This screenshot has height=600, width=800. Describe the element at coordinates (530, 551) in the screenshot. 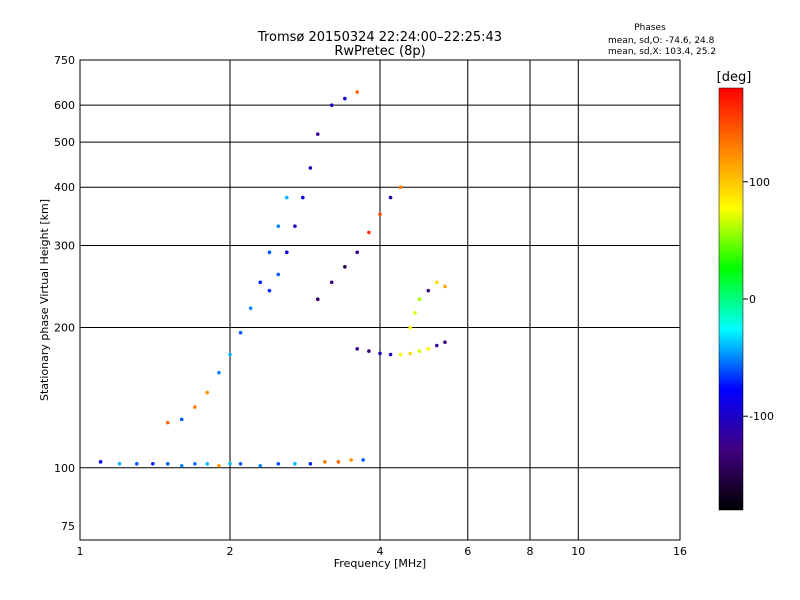

I see `x-tick-label: 8` at that location.